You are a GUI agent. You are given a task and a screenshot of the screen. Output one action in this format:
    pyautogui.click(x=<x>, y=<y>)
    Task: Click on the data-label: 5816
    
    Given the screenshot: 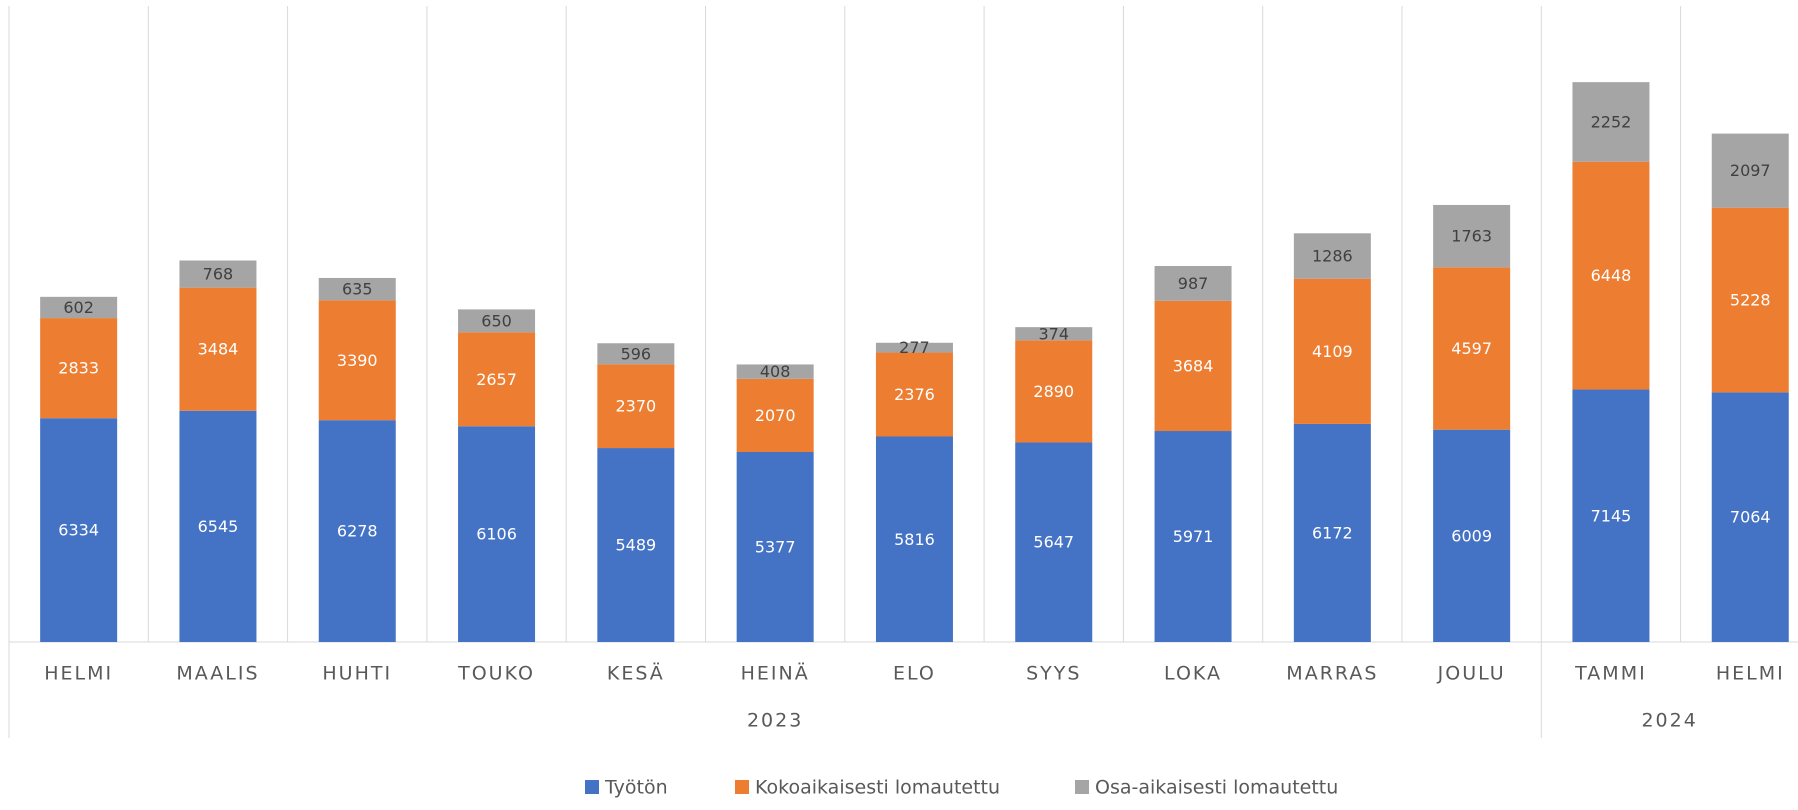 What is the action you would take?
    pyautogui.click(x=914, y=539)
    